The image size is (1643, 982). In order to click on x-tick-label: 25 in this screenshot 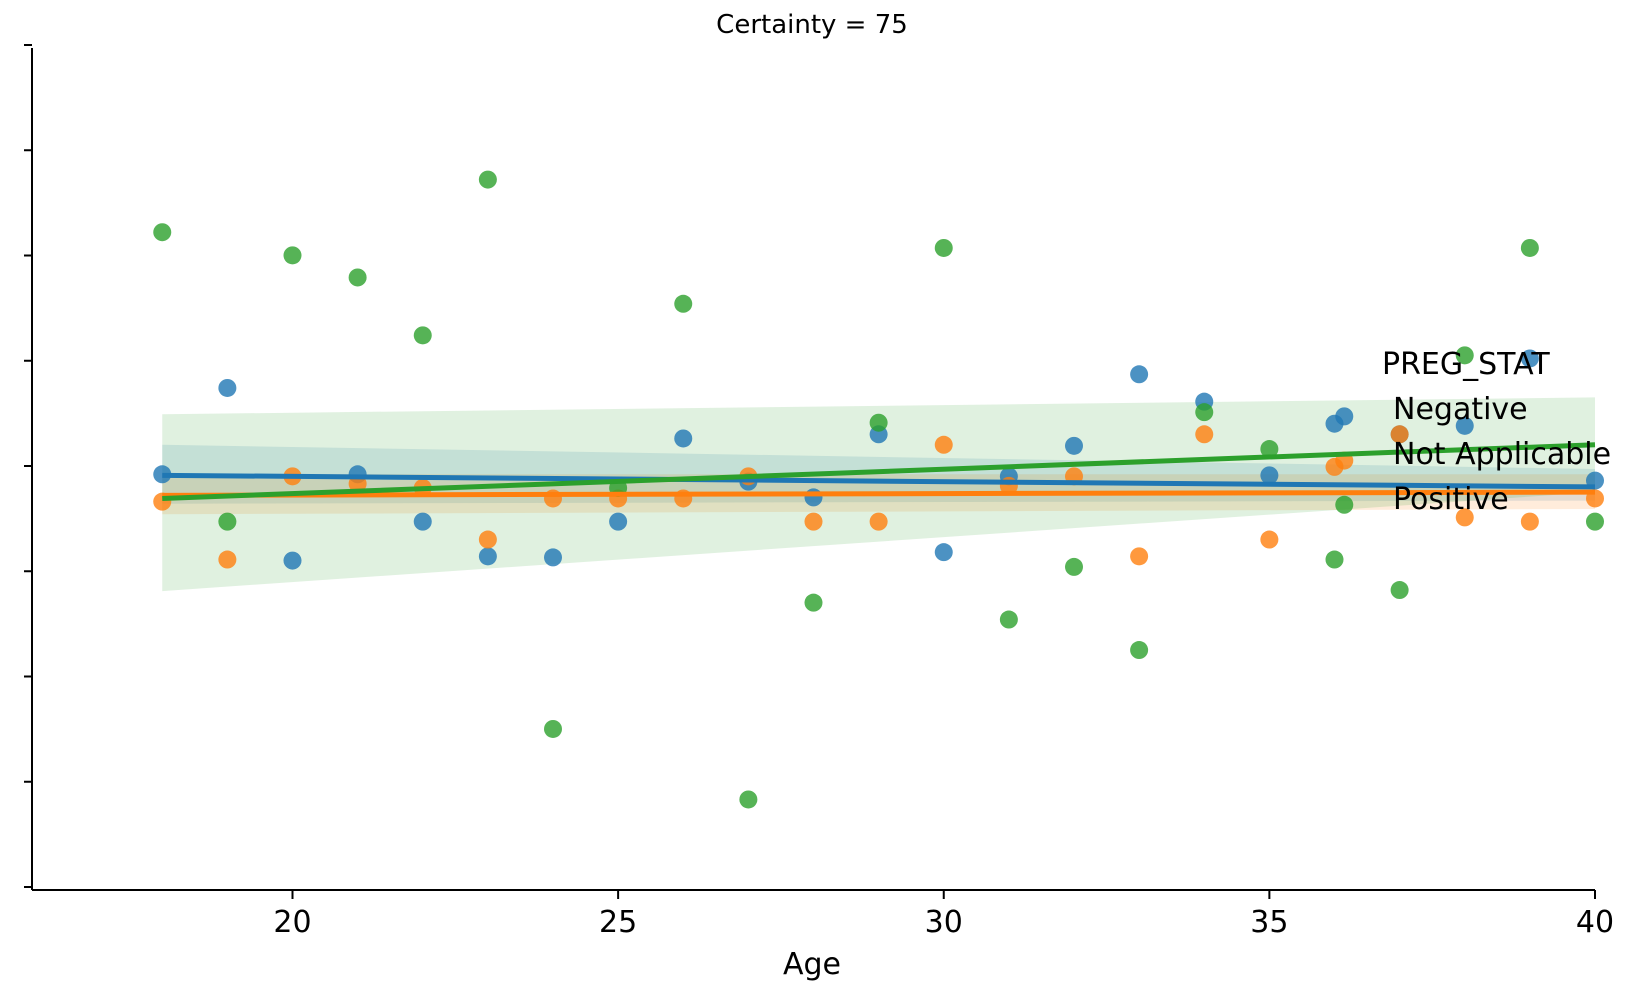, I will do `click(618, 922)`.